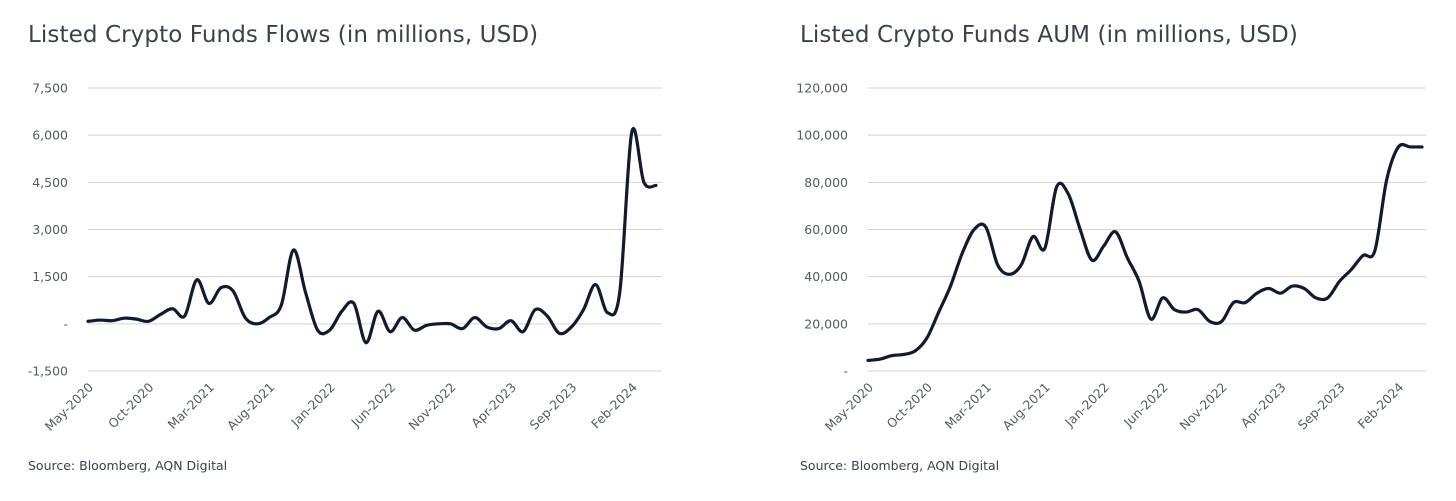  Describe the element at coordinates (431, 406) in the screenshot. I see `flows-x-tick-label: Nov-2022` at that location.